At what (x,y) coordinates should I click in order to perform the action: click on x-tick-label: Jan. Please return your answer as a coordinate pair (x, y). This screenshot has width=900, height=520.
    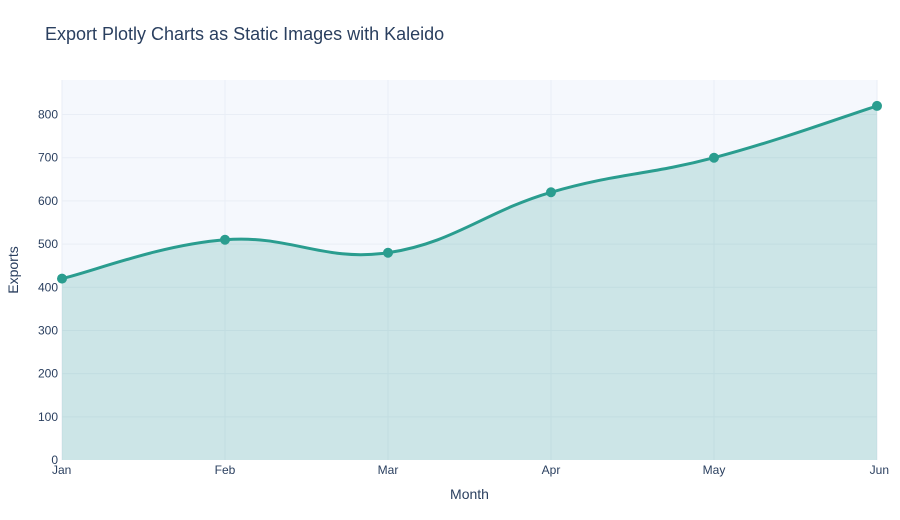
    Looking at the image, I should click on (61, 470).